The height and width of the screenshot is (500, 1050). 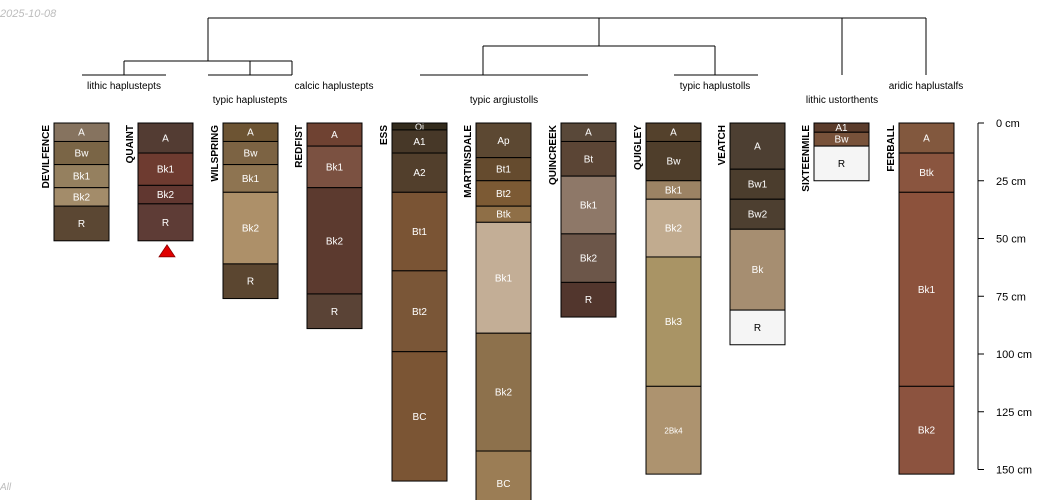 I want to click on profile-name: WILSPRING, so click(x=215, y=153).